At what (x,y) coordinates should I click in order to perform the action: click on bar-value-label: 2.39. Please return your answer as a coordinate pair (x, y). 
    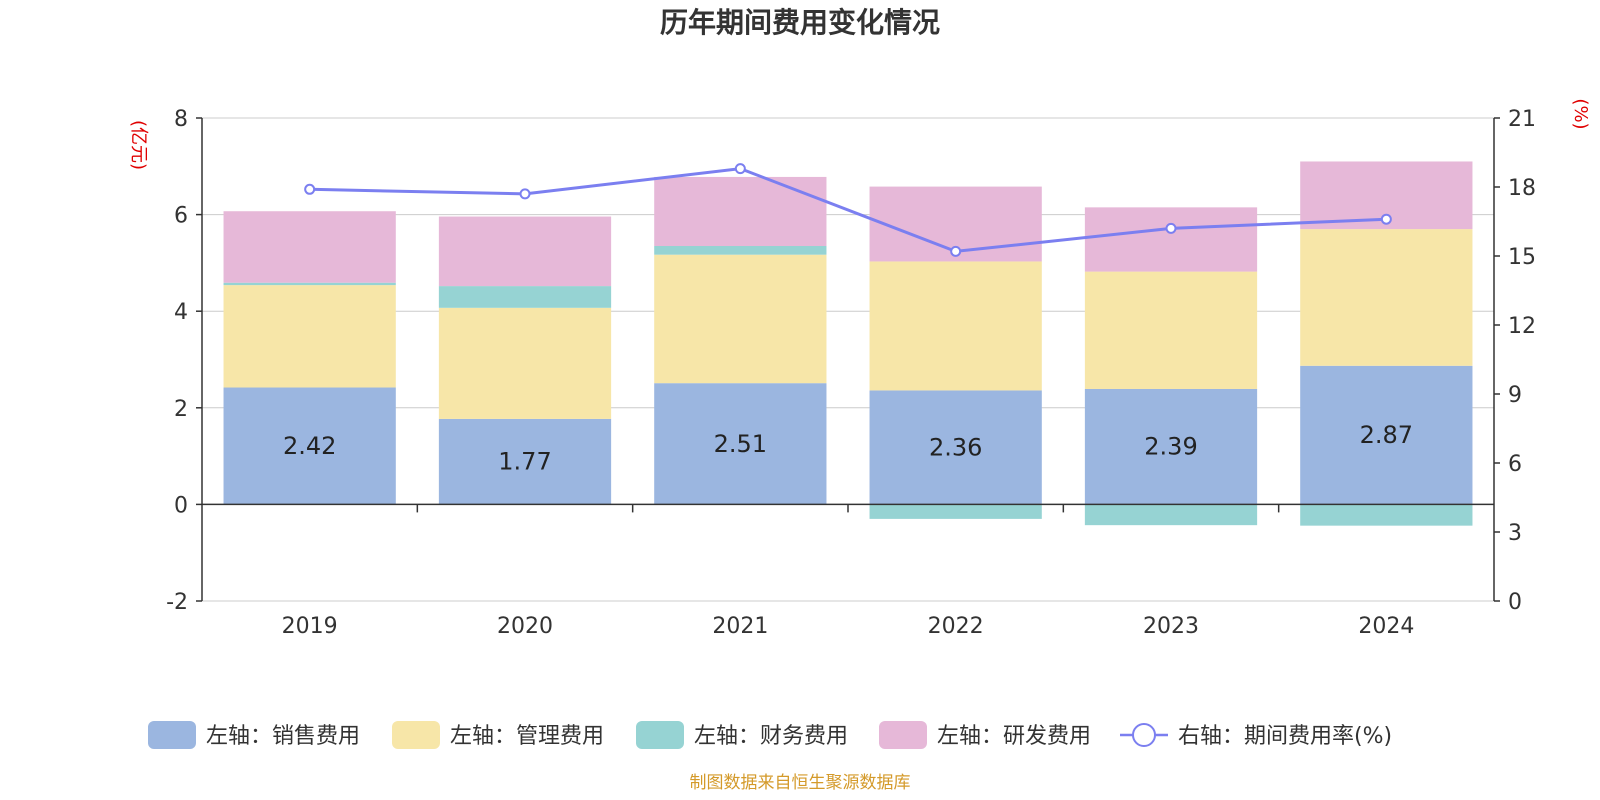
    Looking at the image, I should click on (1170, 447).